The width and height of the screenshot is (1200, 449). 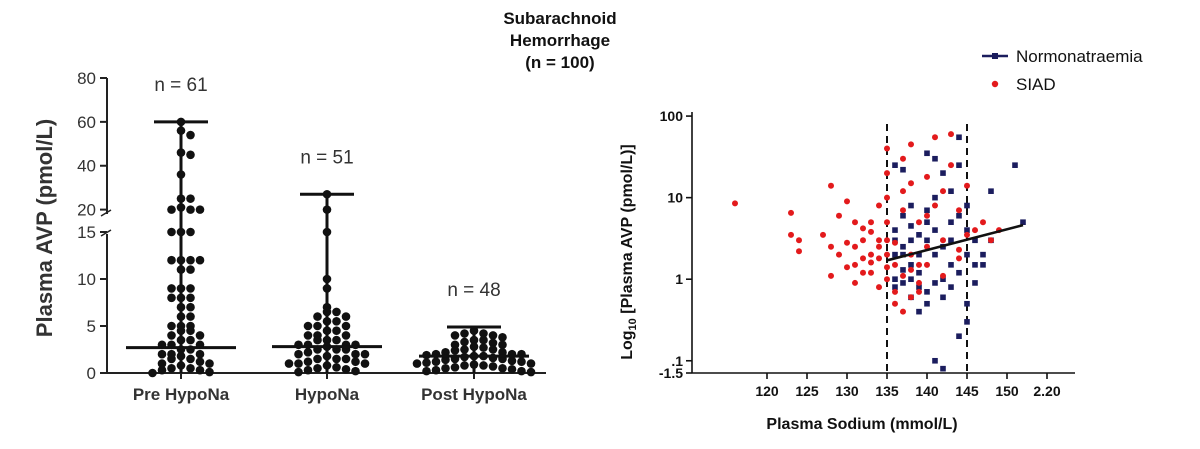 What do you see at coordinates (627, 231) in the screenshot?
I see `right-y-axis-label-suffix: [Plasma AVP (pmol/L)]` at bounding box center [627, 231].